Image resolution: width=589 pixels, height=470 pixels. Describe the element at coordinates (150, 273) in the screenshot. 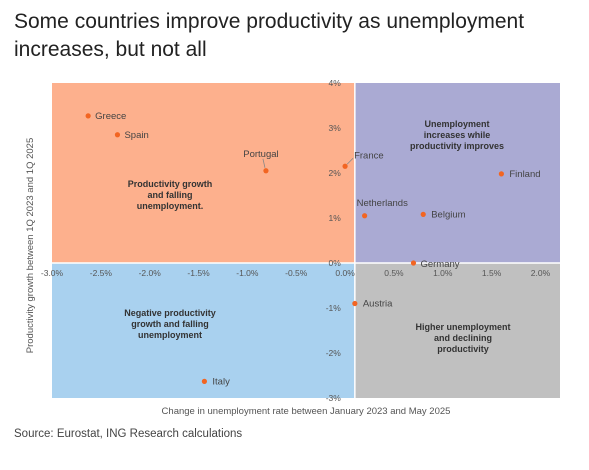

I see `x-tick-label: -2.0%` at that location.